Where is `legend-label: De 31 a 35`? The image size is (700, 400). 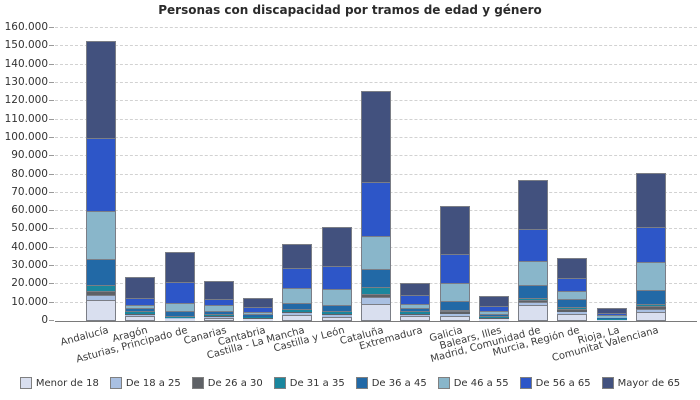
legend-label: De 31 a 35 is located at coordinates (317, 383).